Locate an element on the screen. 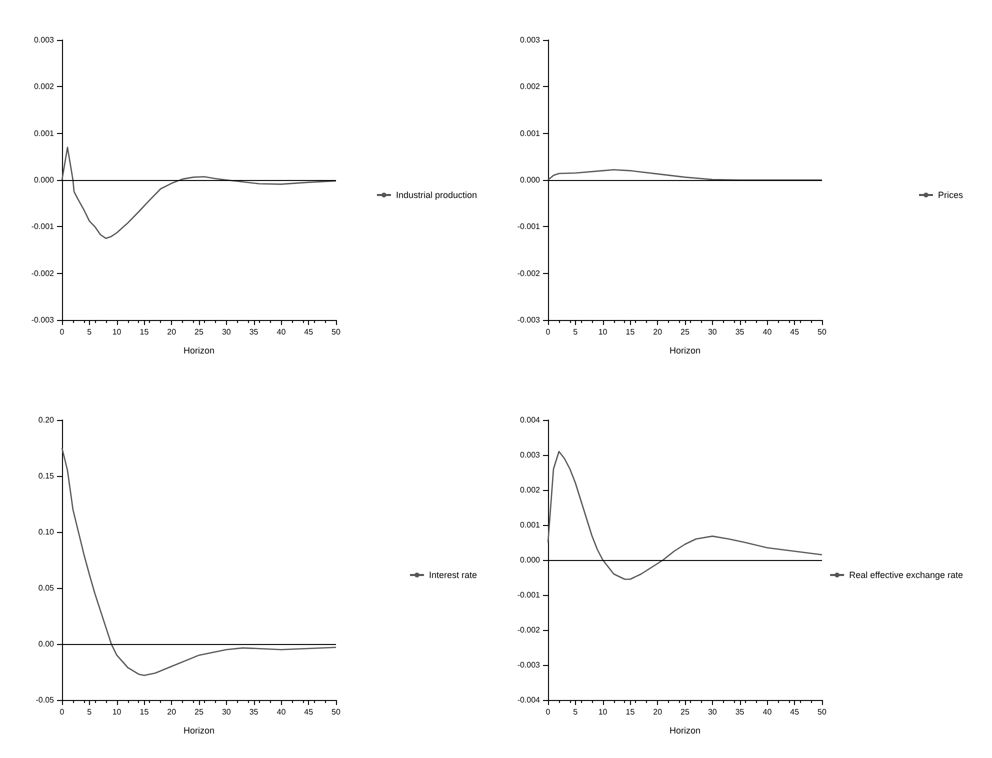 The height and width of the screenshot is (758, 992). legend-label: Prices is located at coordinates (951, 195).